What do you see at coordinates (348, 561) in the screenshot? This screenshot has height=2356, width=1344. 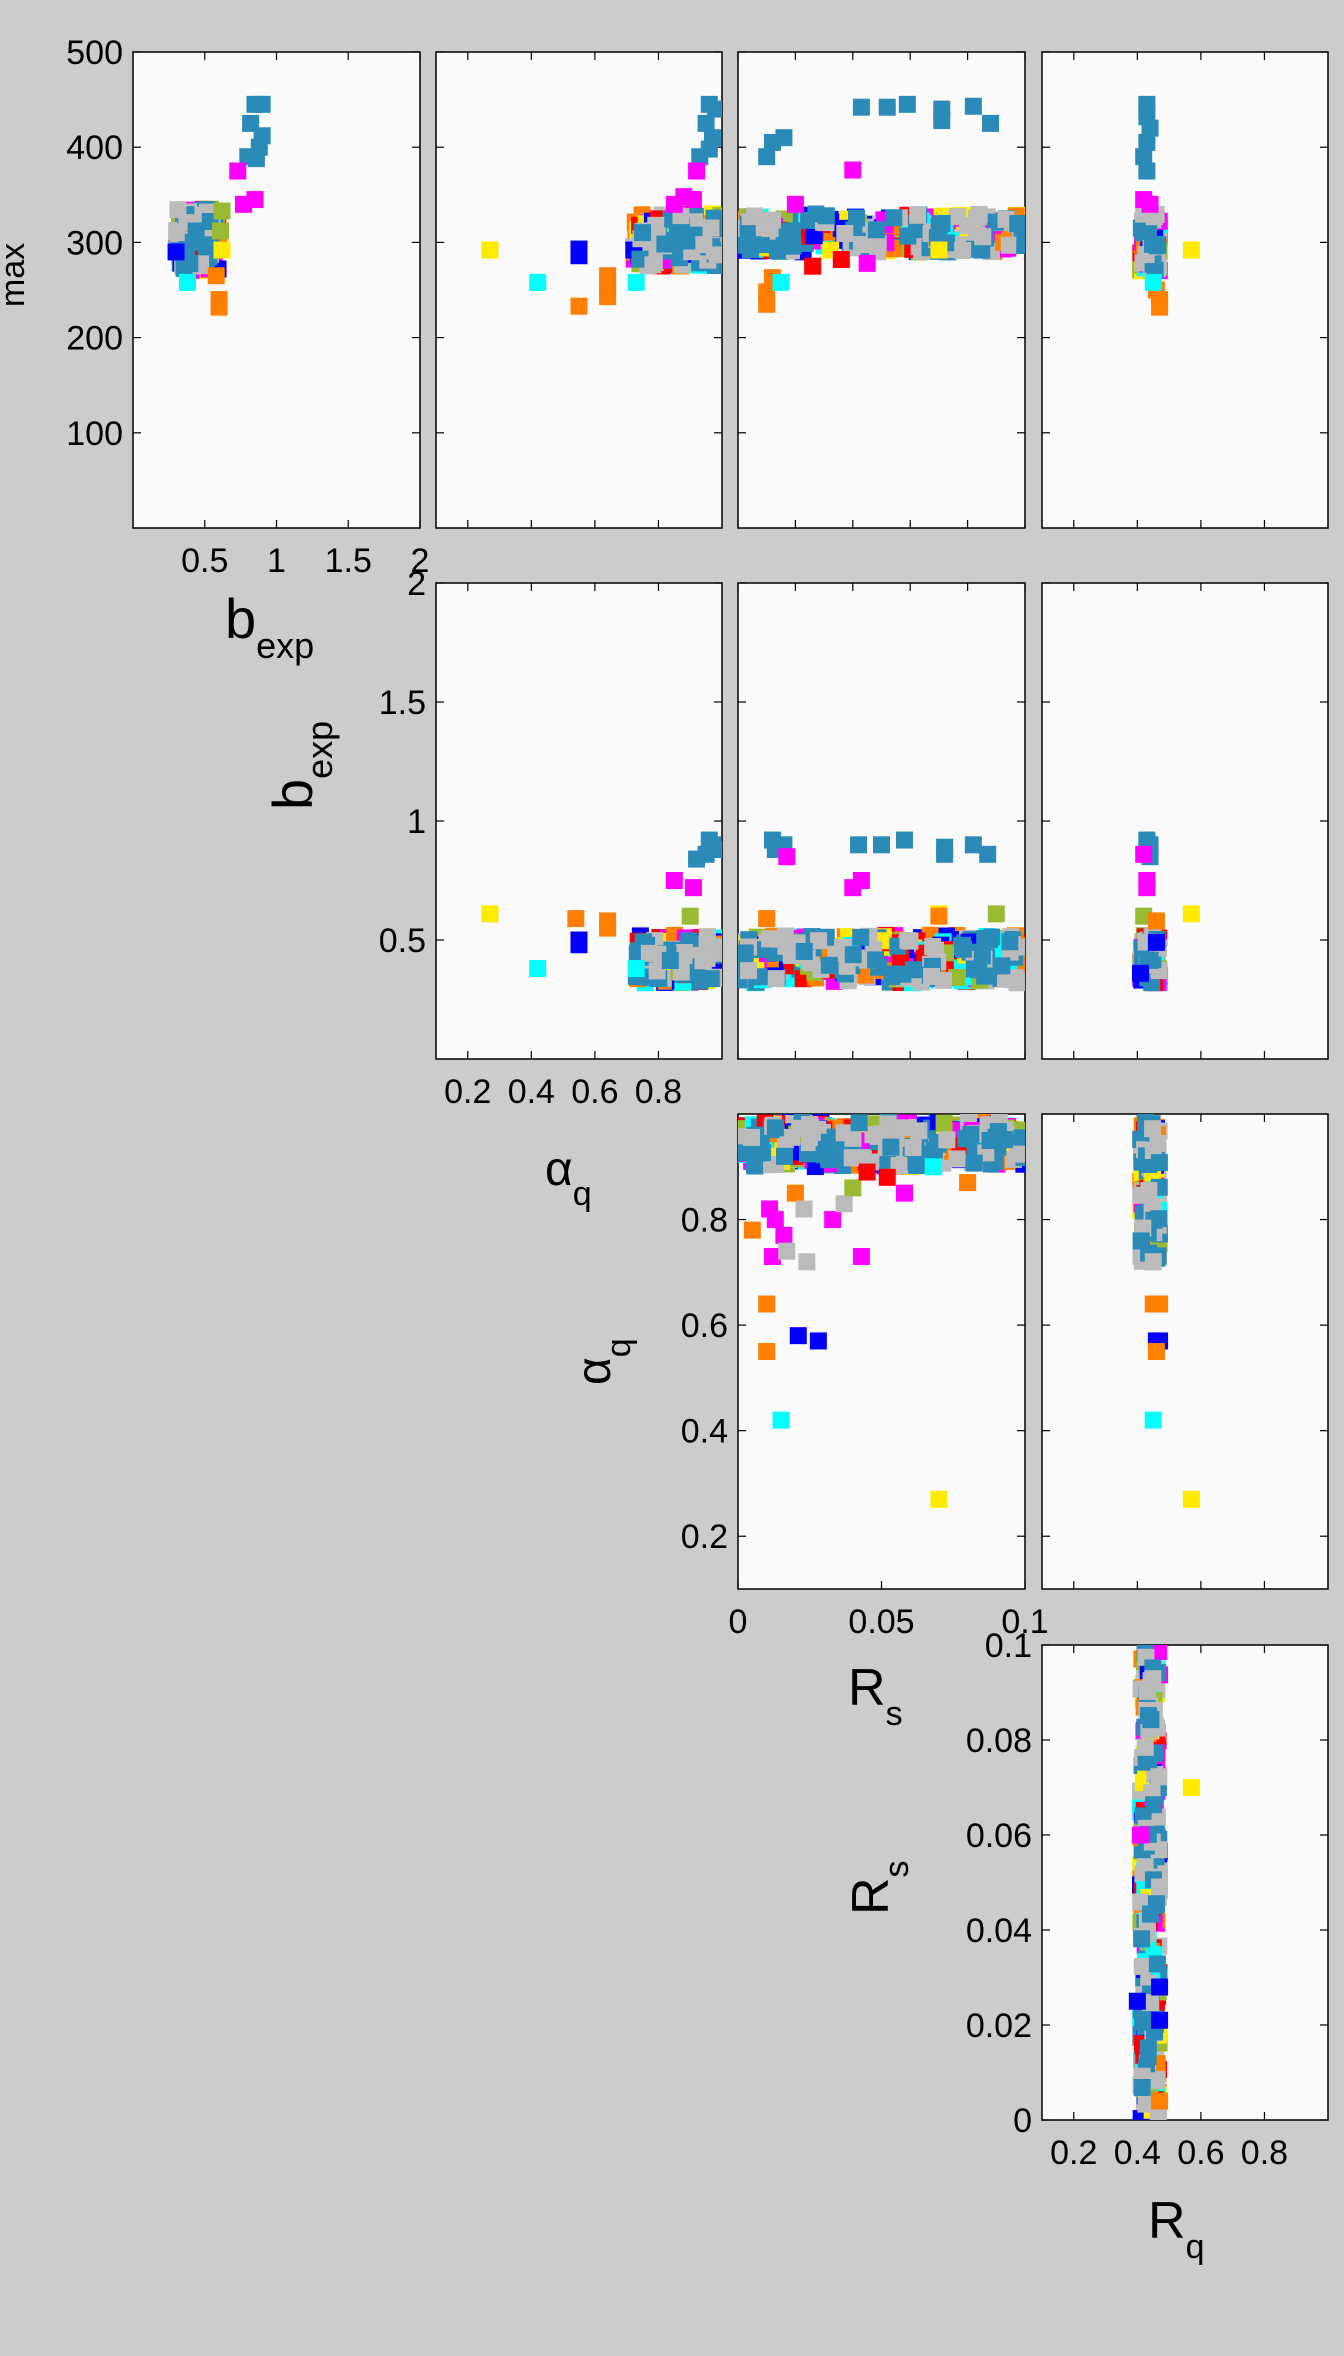 I see `x-tick-label: 1.5` at bounding box center [348, 561].